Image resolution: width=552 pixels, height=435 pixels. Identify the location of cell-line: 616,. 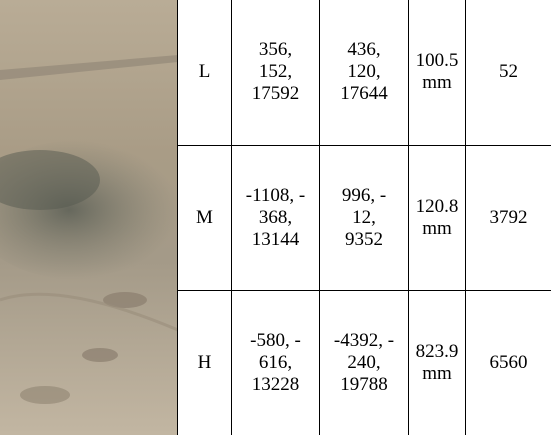
(275, 362).